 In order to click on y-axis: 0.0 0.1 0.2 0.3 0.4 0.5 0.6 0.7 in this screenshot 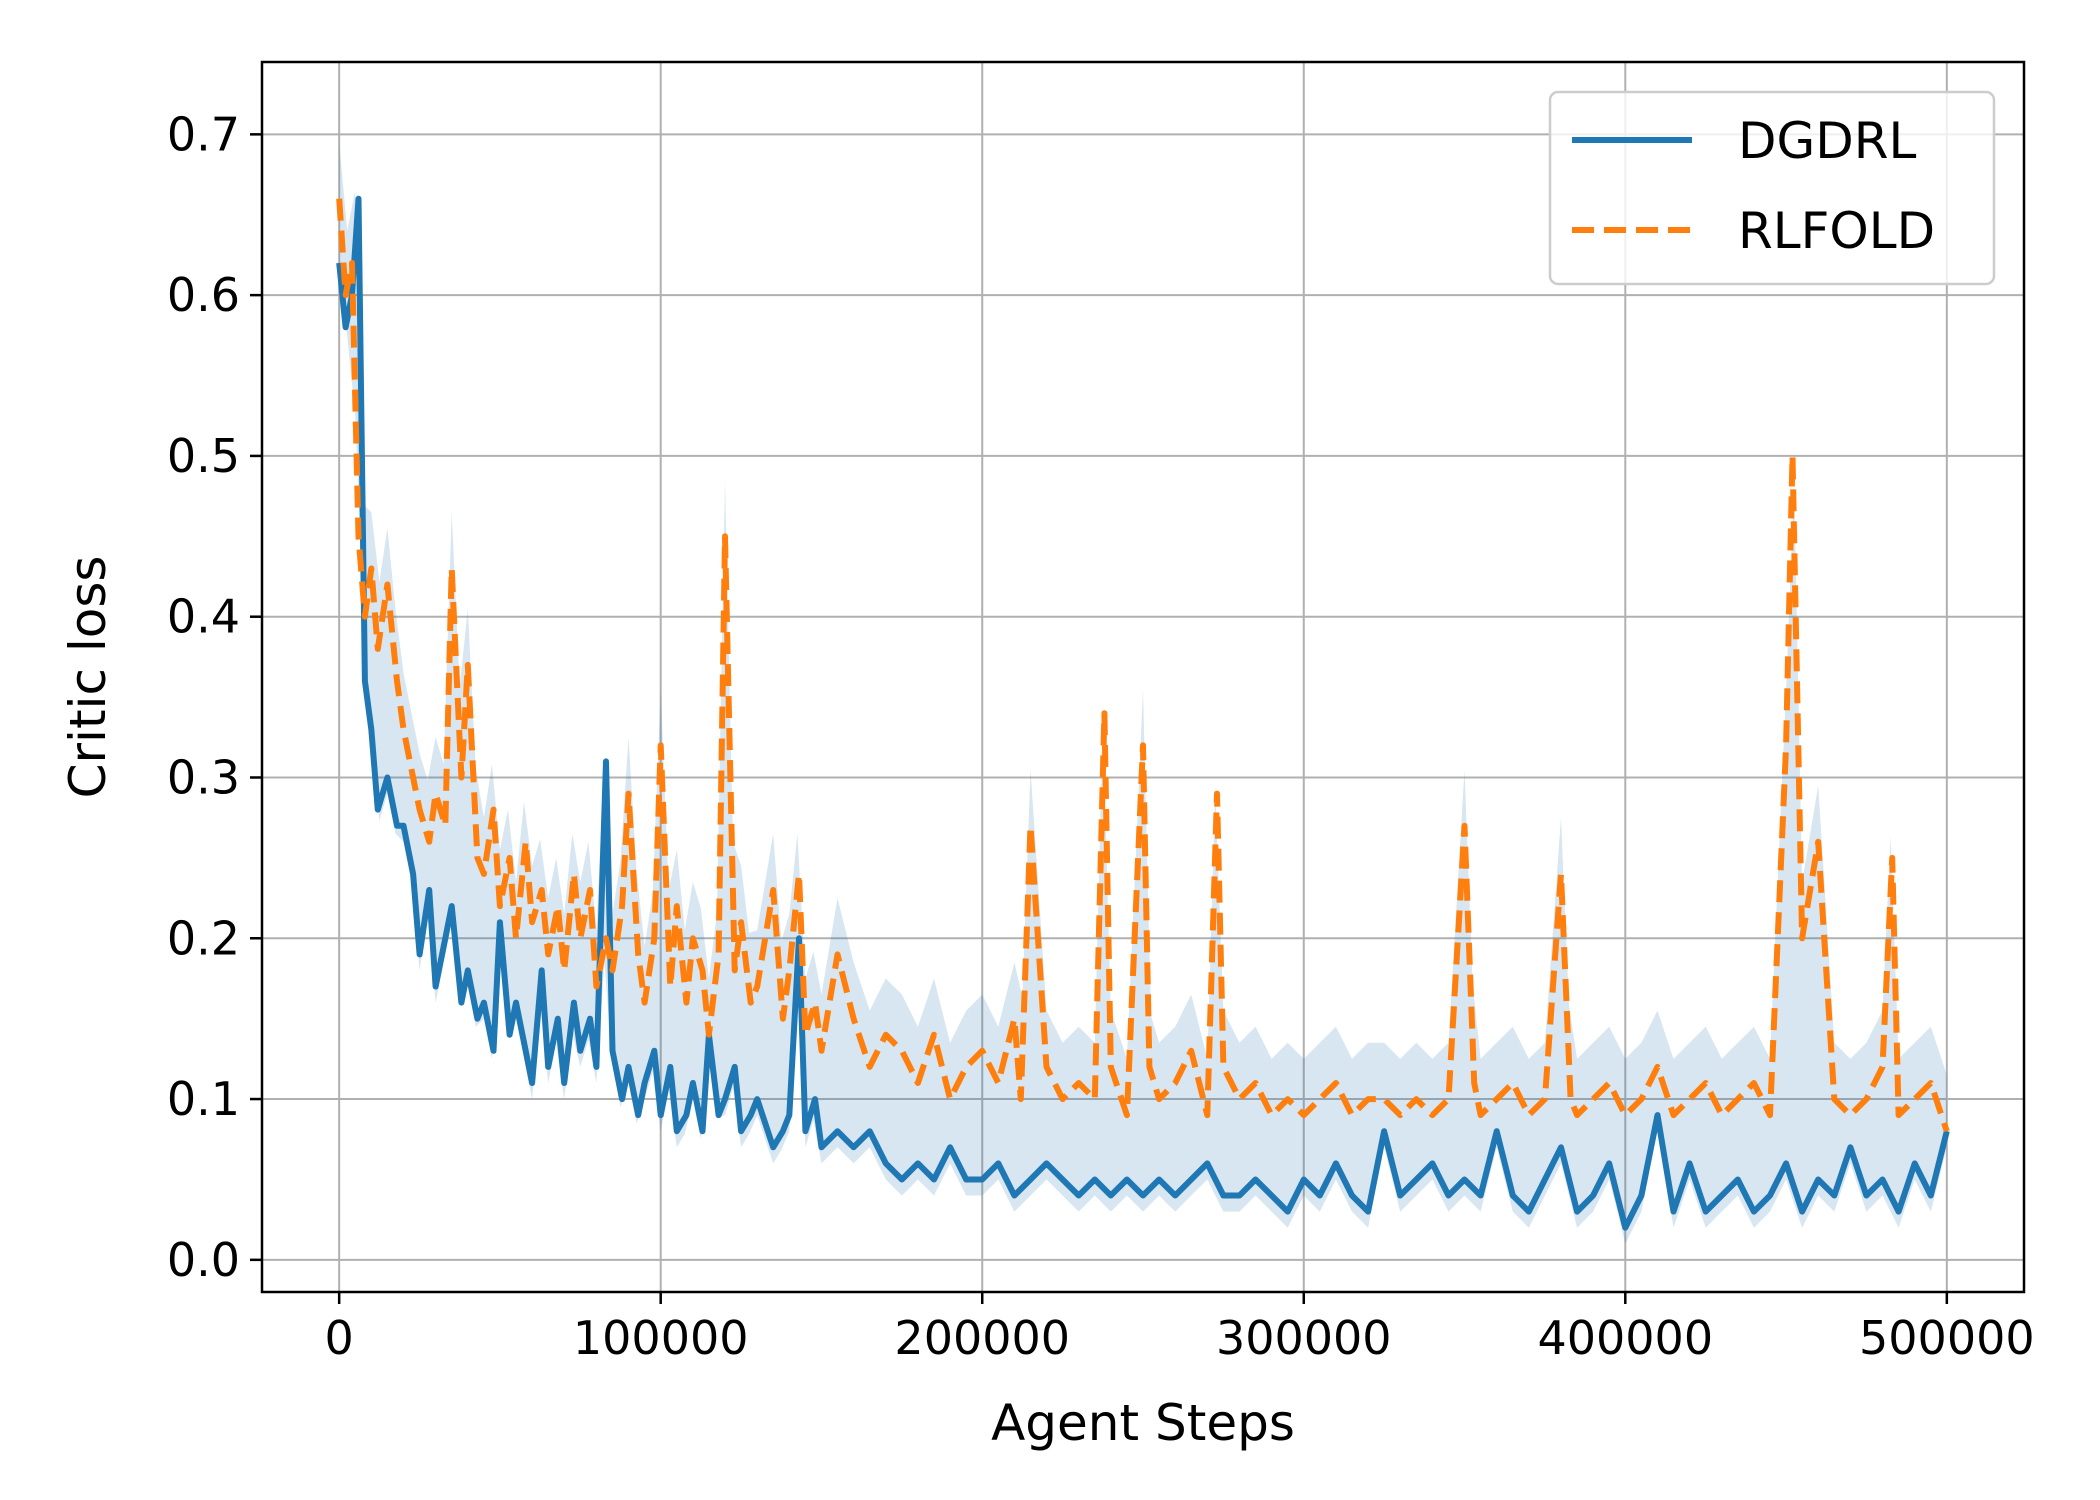, I will do `click(214, 697)`.